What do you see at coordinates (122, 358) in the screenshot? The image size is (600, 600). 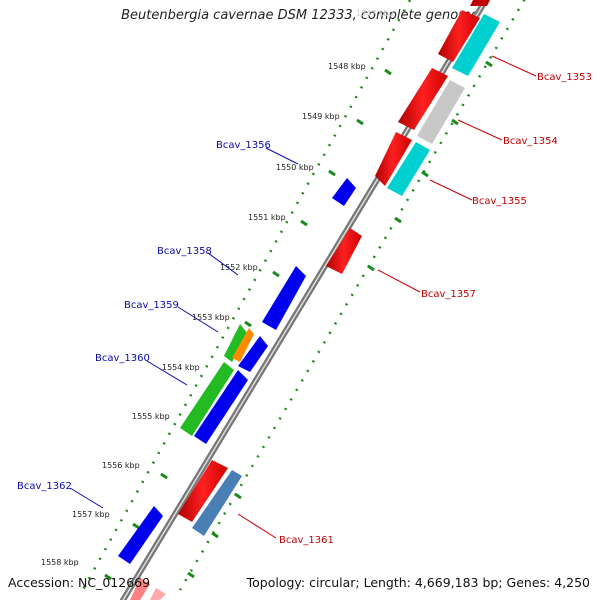 I see `gene-label-1360: Bcav_1360` at bounding box center [122, 358].